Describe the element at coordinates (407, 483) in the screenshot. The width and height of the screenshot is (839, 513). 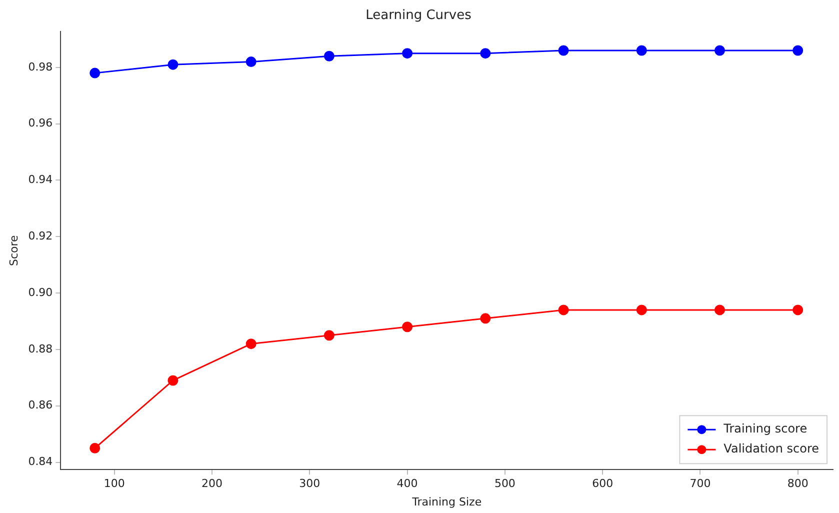
I see `x-tick-label: 400` at that location.